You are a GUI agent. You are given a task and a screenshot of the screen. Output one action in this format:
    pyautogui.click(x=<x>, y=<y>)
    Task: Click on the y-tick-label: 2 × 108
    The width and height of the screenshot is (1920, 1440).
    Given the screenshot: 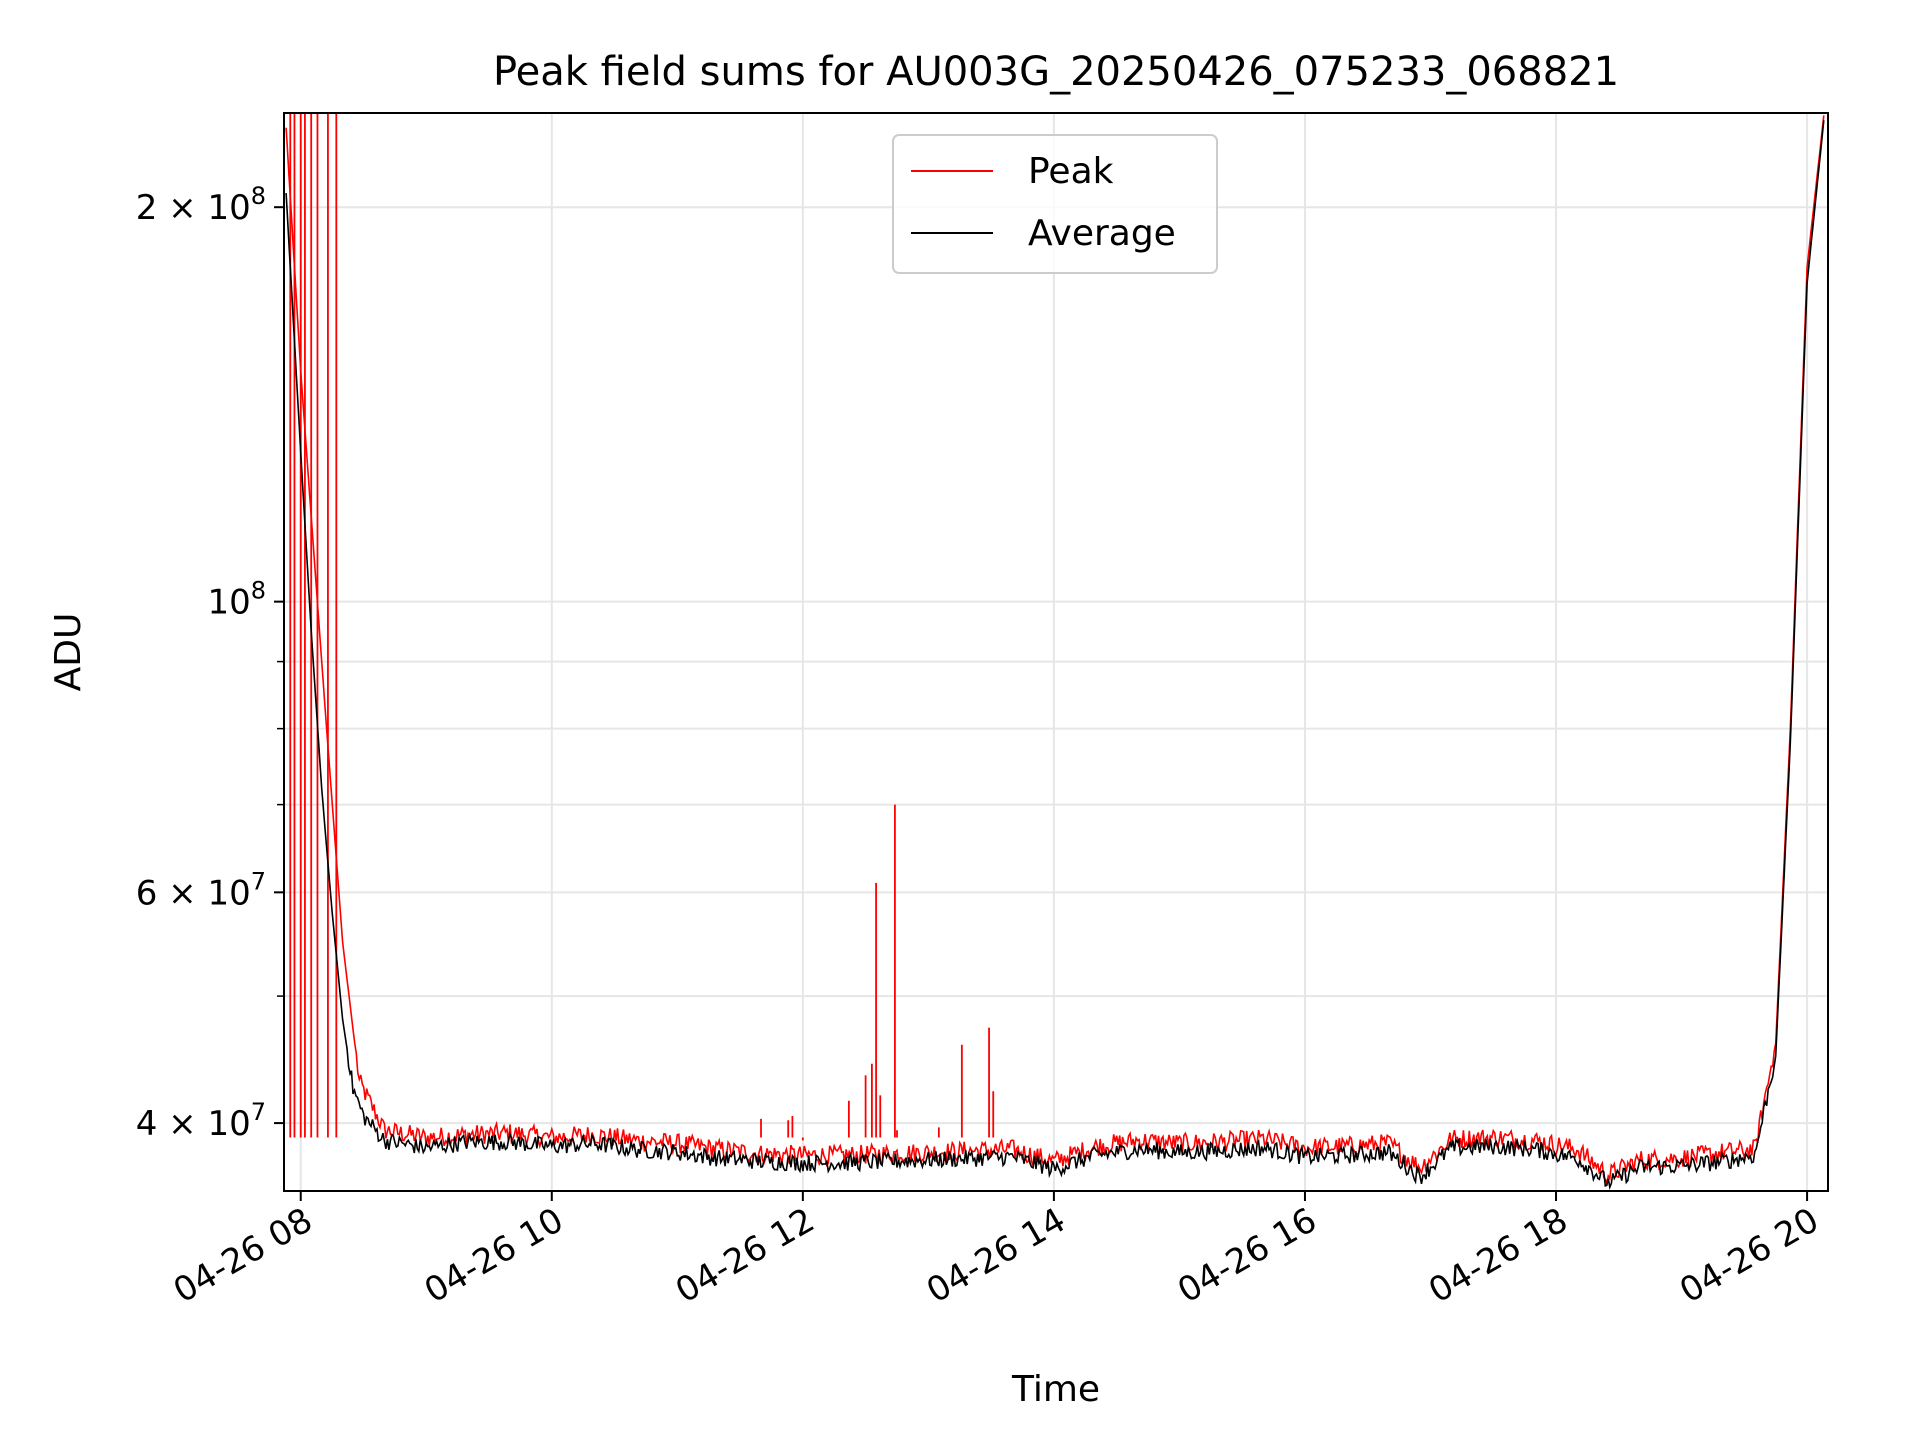 What is the action you would take?
    pyautogui.click(x=201, y=205)
    